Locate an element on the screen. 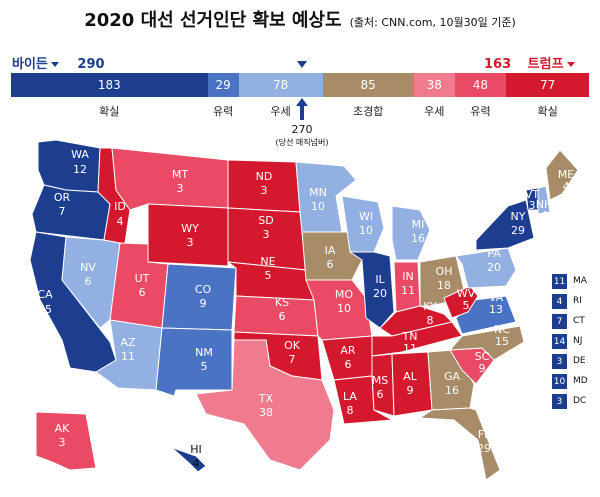 Image resolution: width=600 pixels, height=497 pixels. majority-note: (당선 매직넘버) is located at coordinates (302, 142).